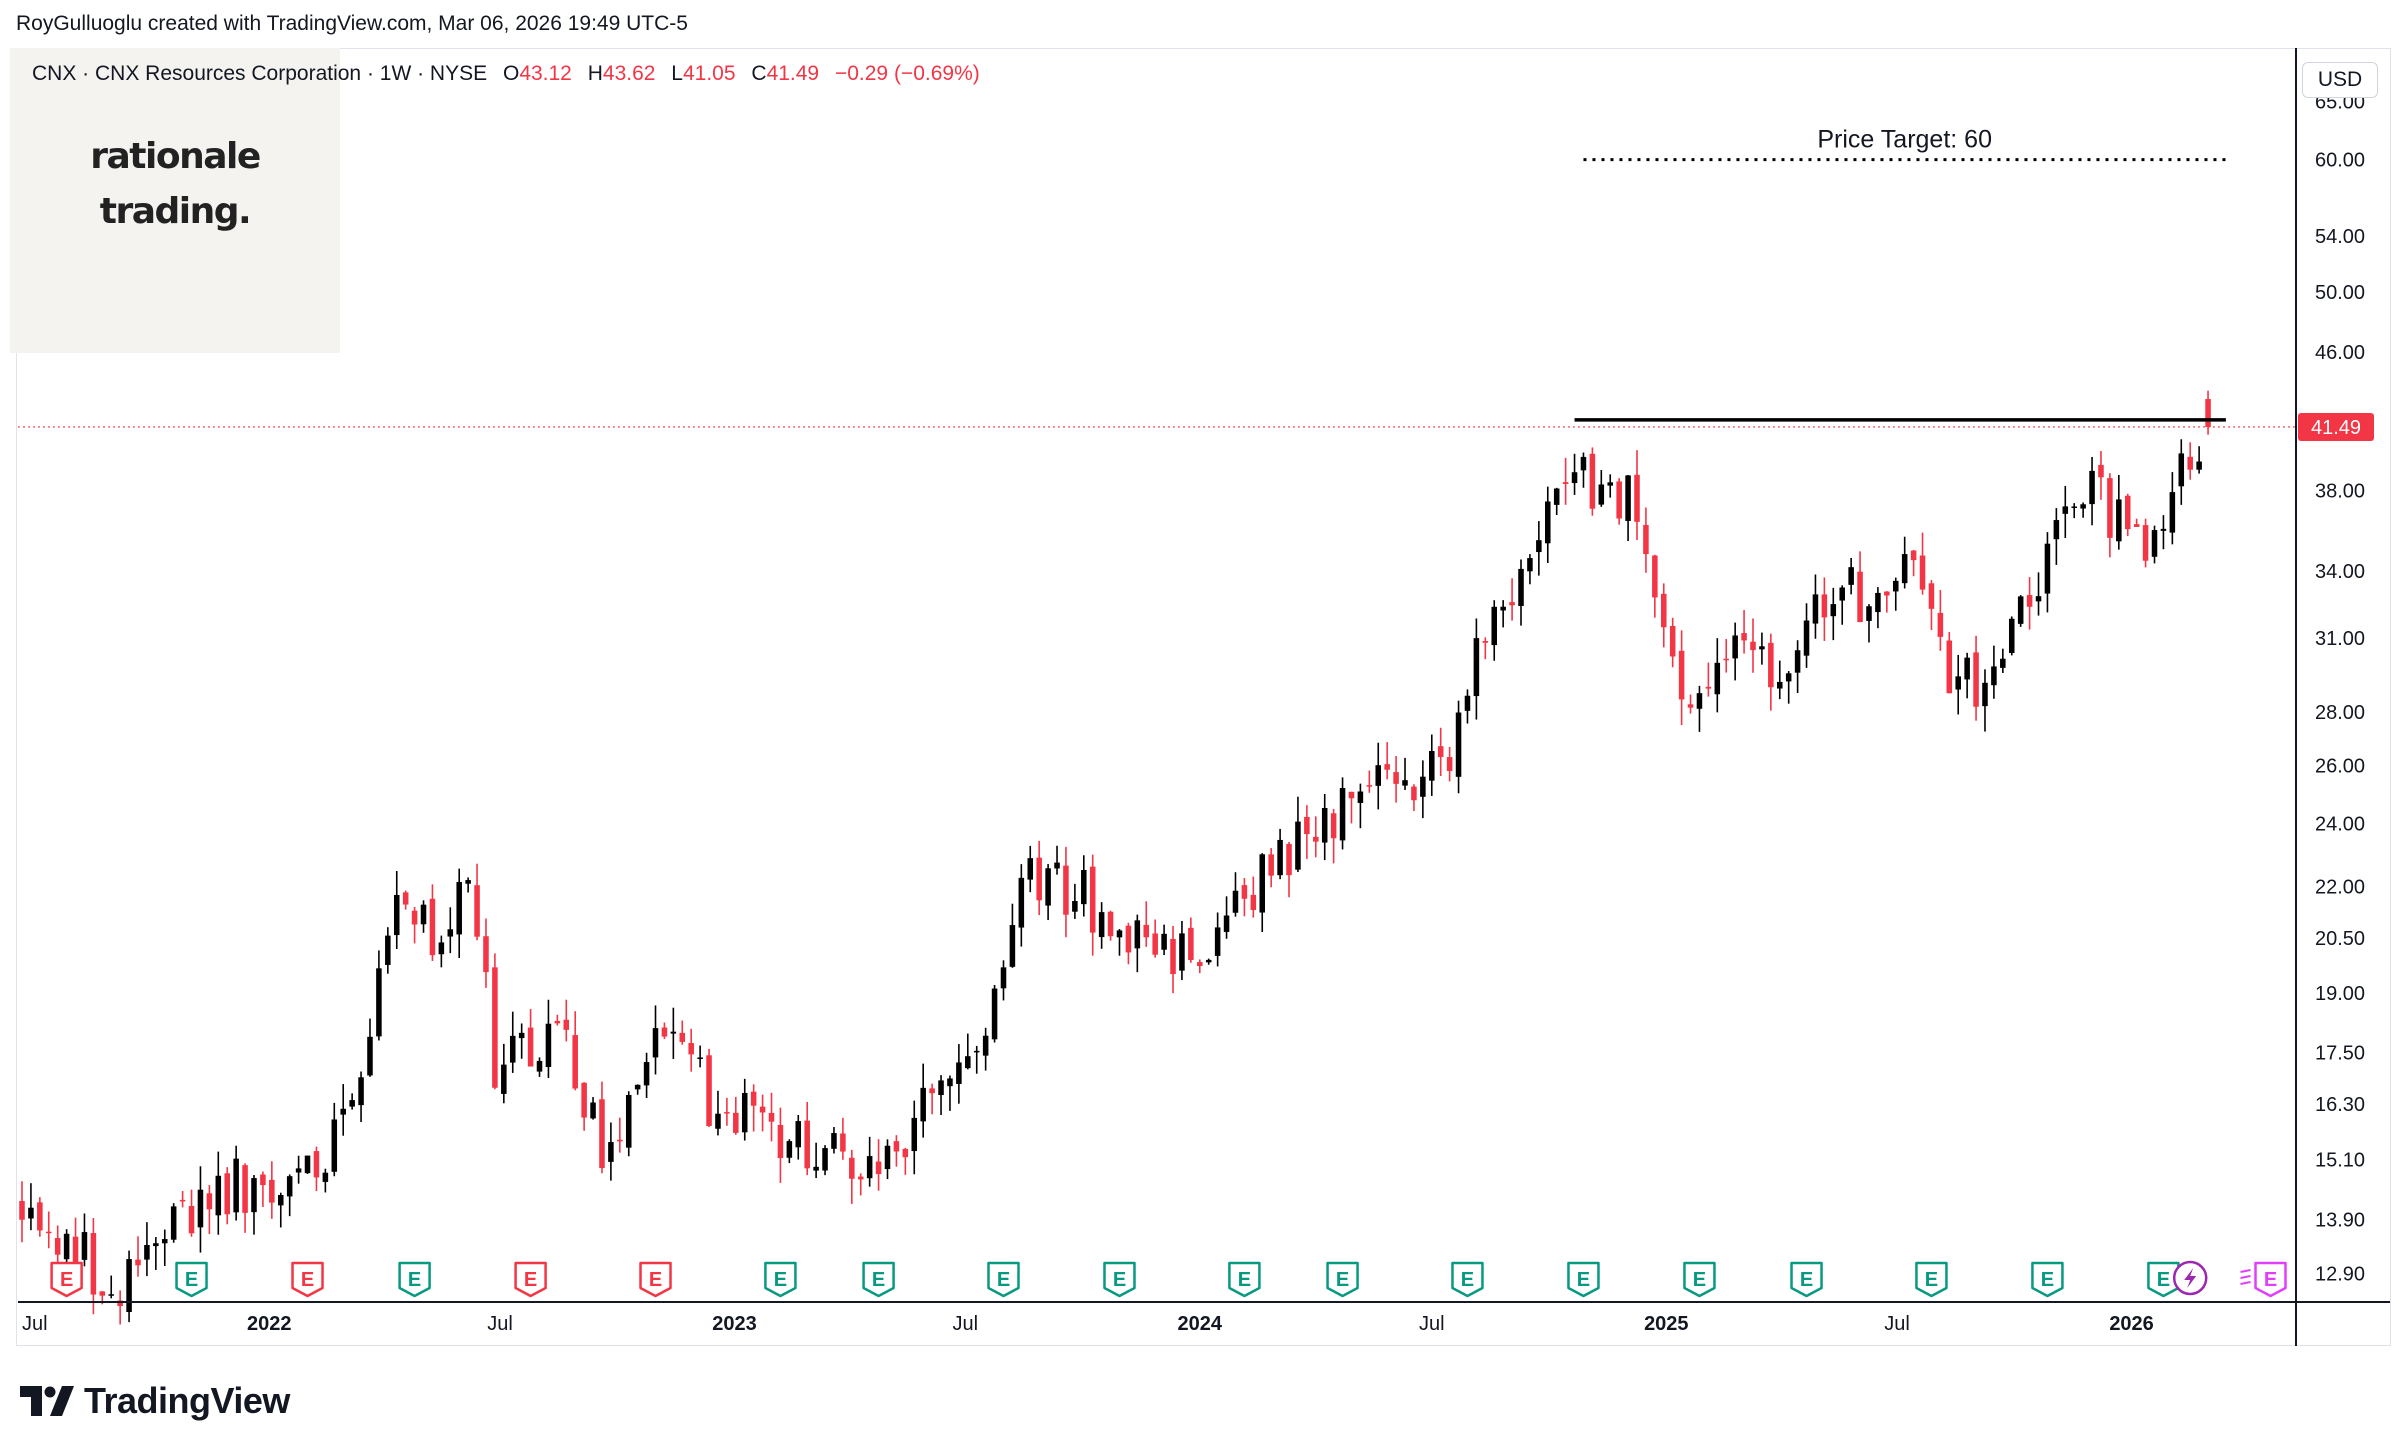 This screenshot has height=1449, width=2400. Describe the element at coordinates (2270, 1279) in the screenshot. I see `upcoming-earnings-icon` at that location.